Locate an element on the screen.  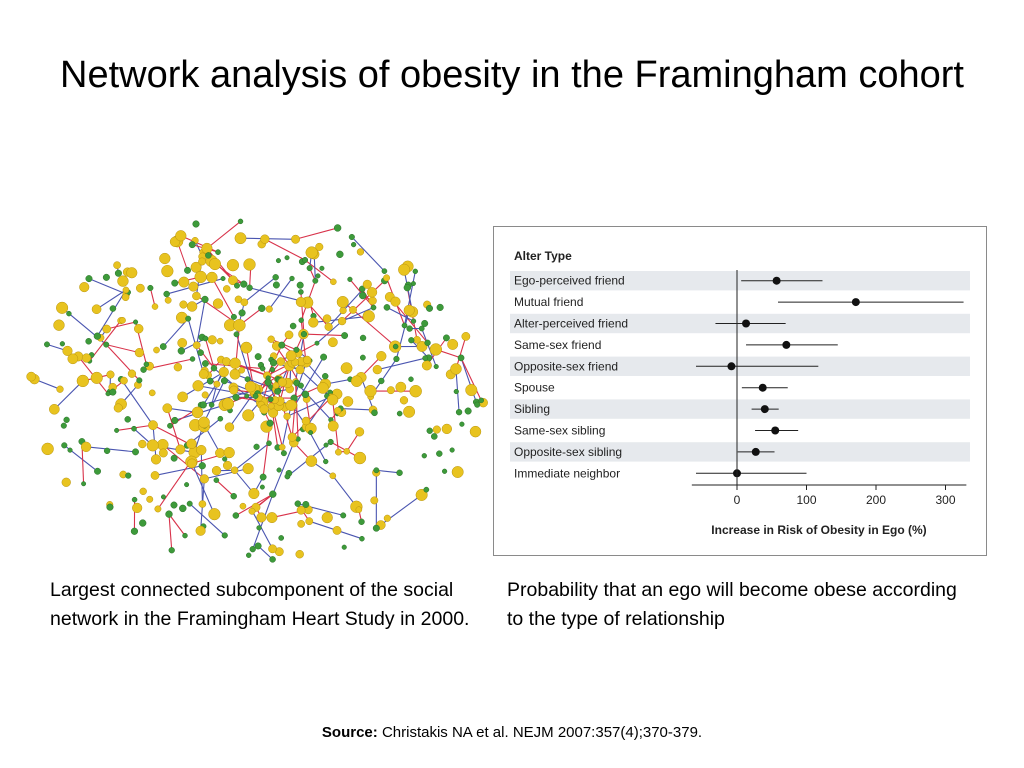
row-label: Alter-perceived friend is located at coordinates (571, 324).